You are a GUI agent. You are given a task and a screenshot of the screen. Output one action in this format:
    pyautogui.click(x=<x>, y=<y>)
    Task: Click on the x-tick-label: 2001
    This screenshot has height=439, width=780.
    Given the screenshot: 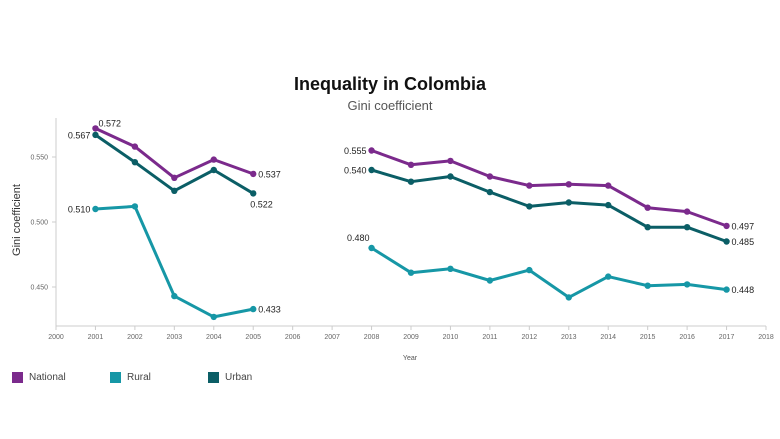 What is the action you would take?
    pyautogui.click(x=96, y=337)
    